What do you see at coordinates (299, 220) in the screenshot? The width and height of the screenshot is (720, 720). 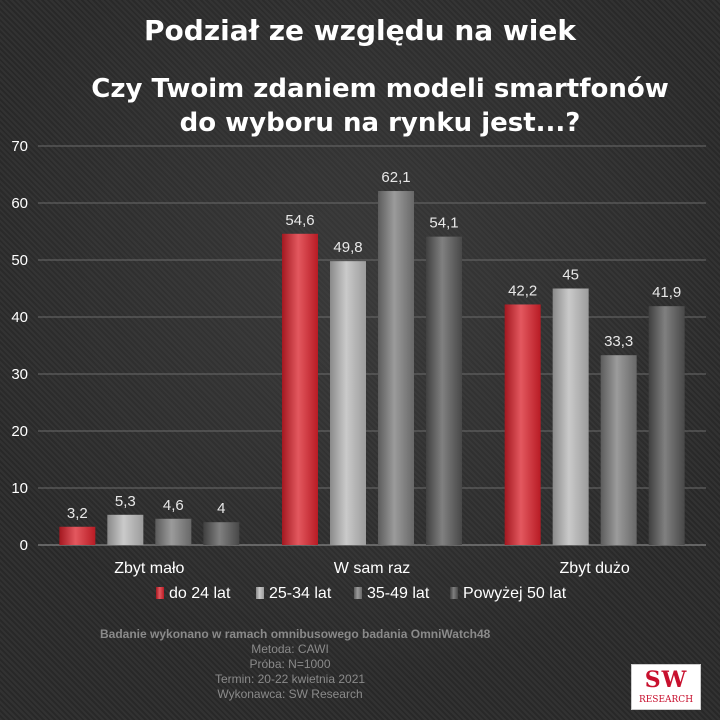 I see `data-label: 54,6` at bounding box center [299, 220].